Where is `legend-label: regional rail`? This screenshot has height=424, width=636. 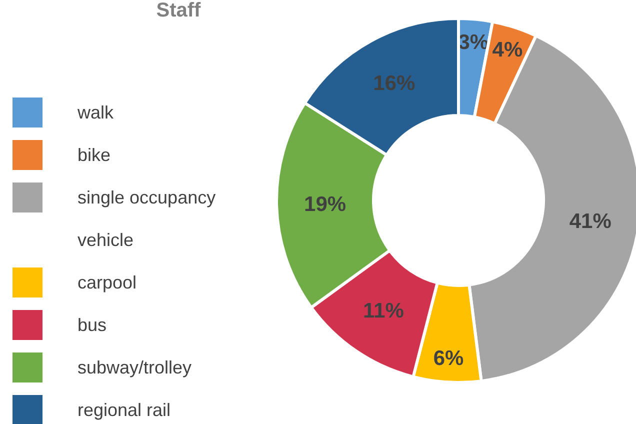
legend-label: regional rail is located at coordinates (124, 410).